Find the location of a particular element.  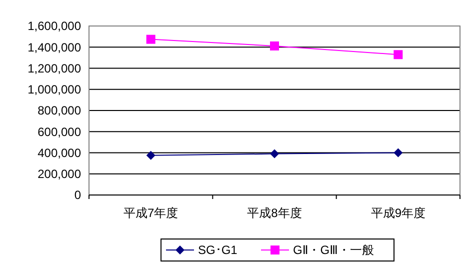

y-tick-label: 1,600,000 is located at coordinates (55, 26).